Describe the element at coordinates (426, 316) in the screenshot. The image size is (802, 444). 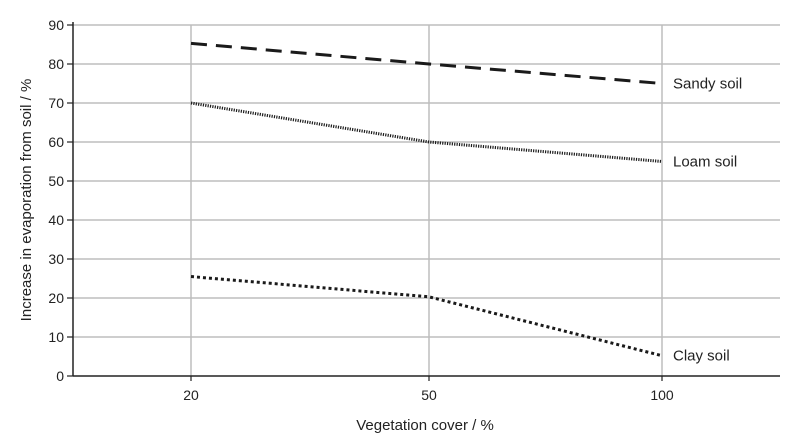
I see `series-line-clay-soil` at that location.